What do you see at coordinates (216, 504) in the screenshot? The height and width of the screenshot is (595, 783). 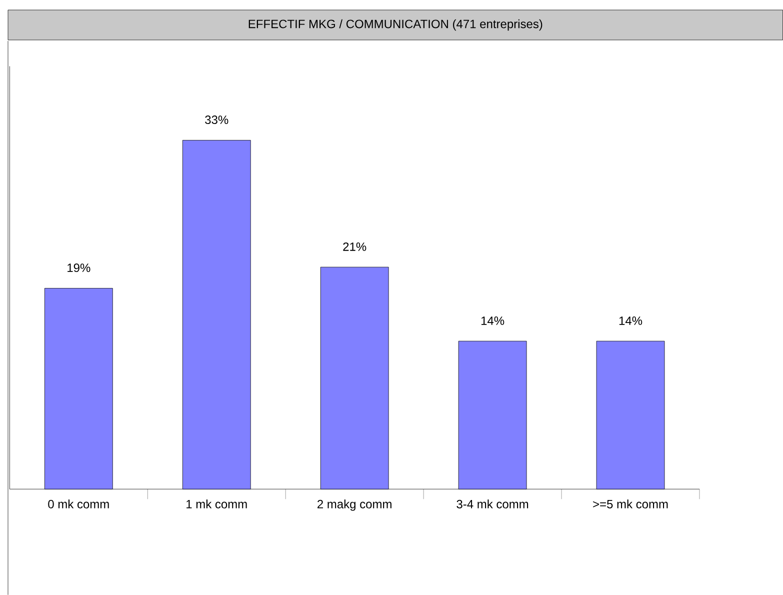 I see `x-tick-label: 1 mk comm` at bounding box center [216, 504].